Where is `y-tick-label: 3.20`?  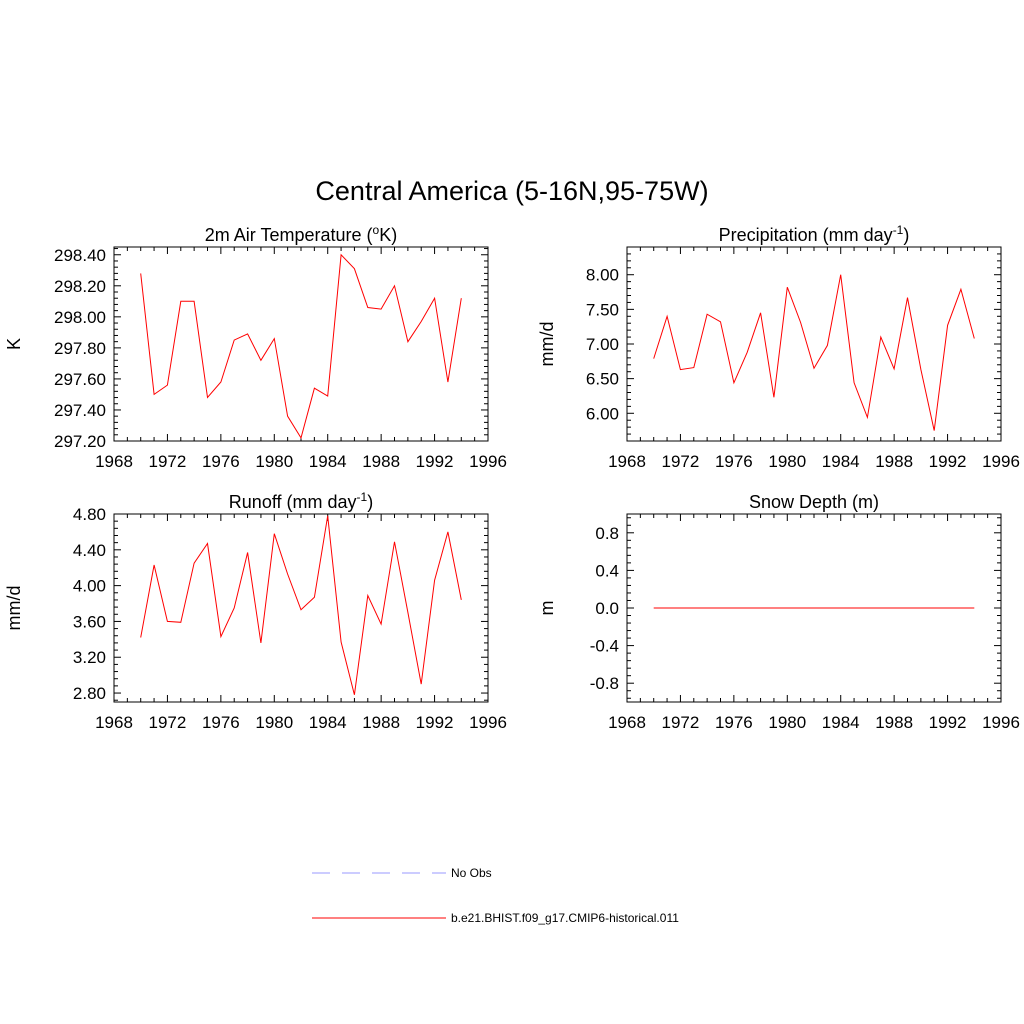
y-tick-label: 3.20 is located at coordinates (89, 657).